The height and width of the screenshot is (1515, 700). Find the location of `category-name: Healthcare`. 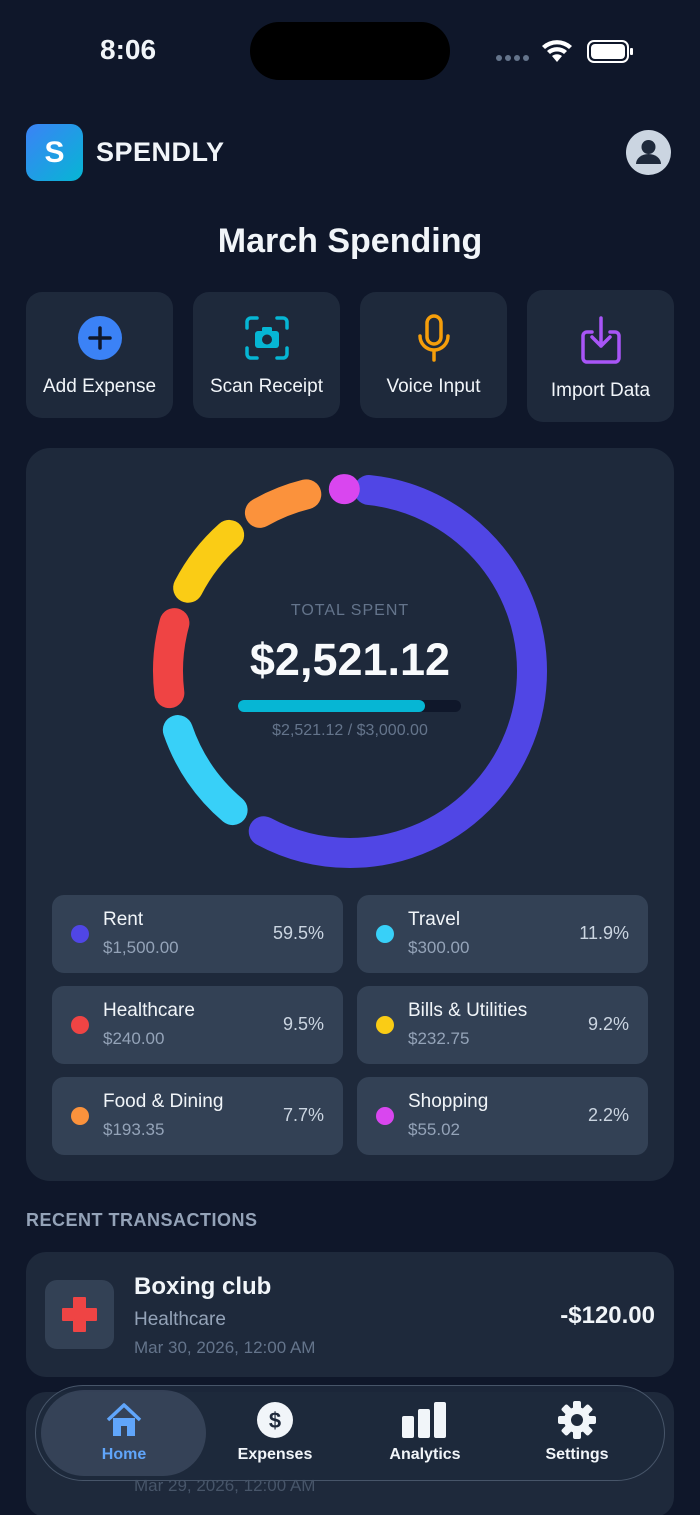

category-name: Healthcare is located at coordinates (149, 1010).